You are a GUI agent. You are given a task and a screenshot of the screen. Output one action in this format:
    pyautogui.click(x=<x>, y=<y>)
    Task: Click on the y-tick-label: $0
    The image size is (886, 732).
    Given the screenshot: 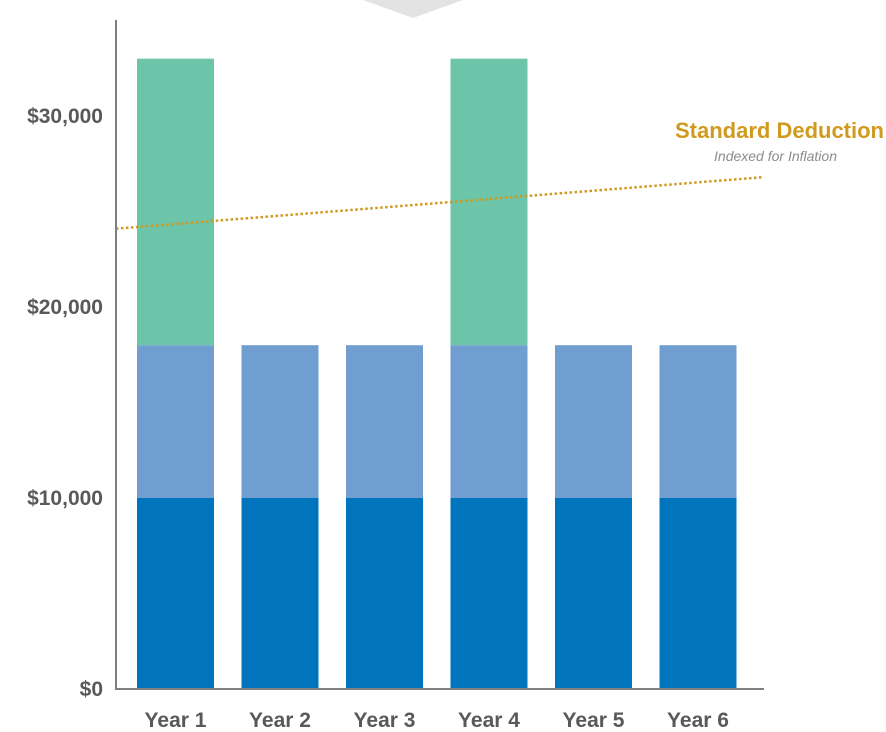 What is the action you would take?
    pyautogui.click(x=91, y=689)
    